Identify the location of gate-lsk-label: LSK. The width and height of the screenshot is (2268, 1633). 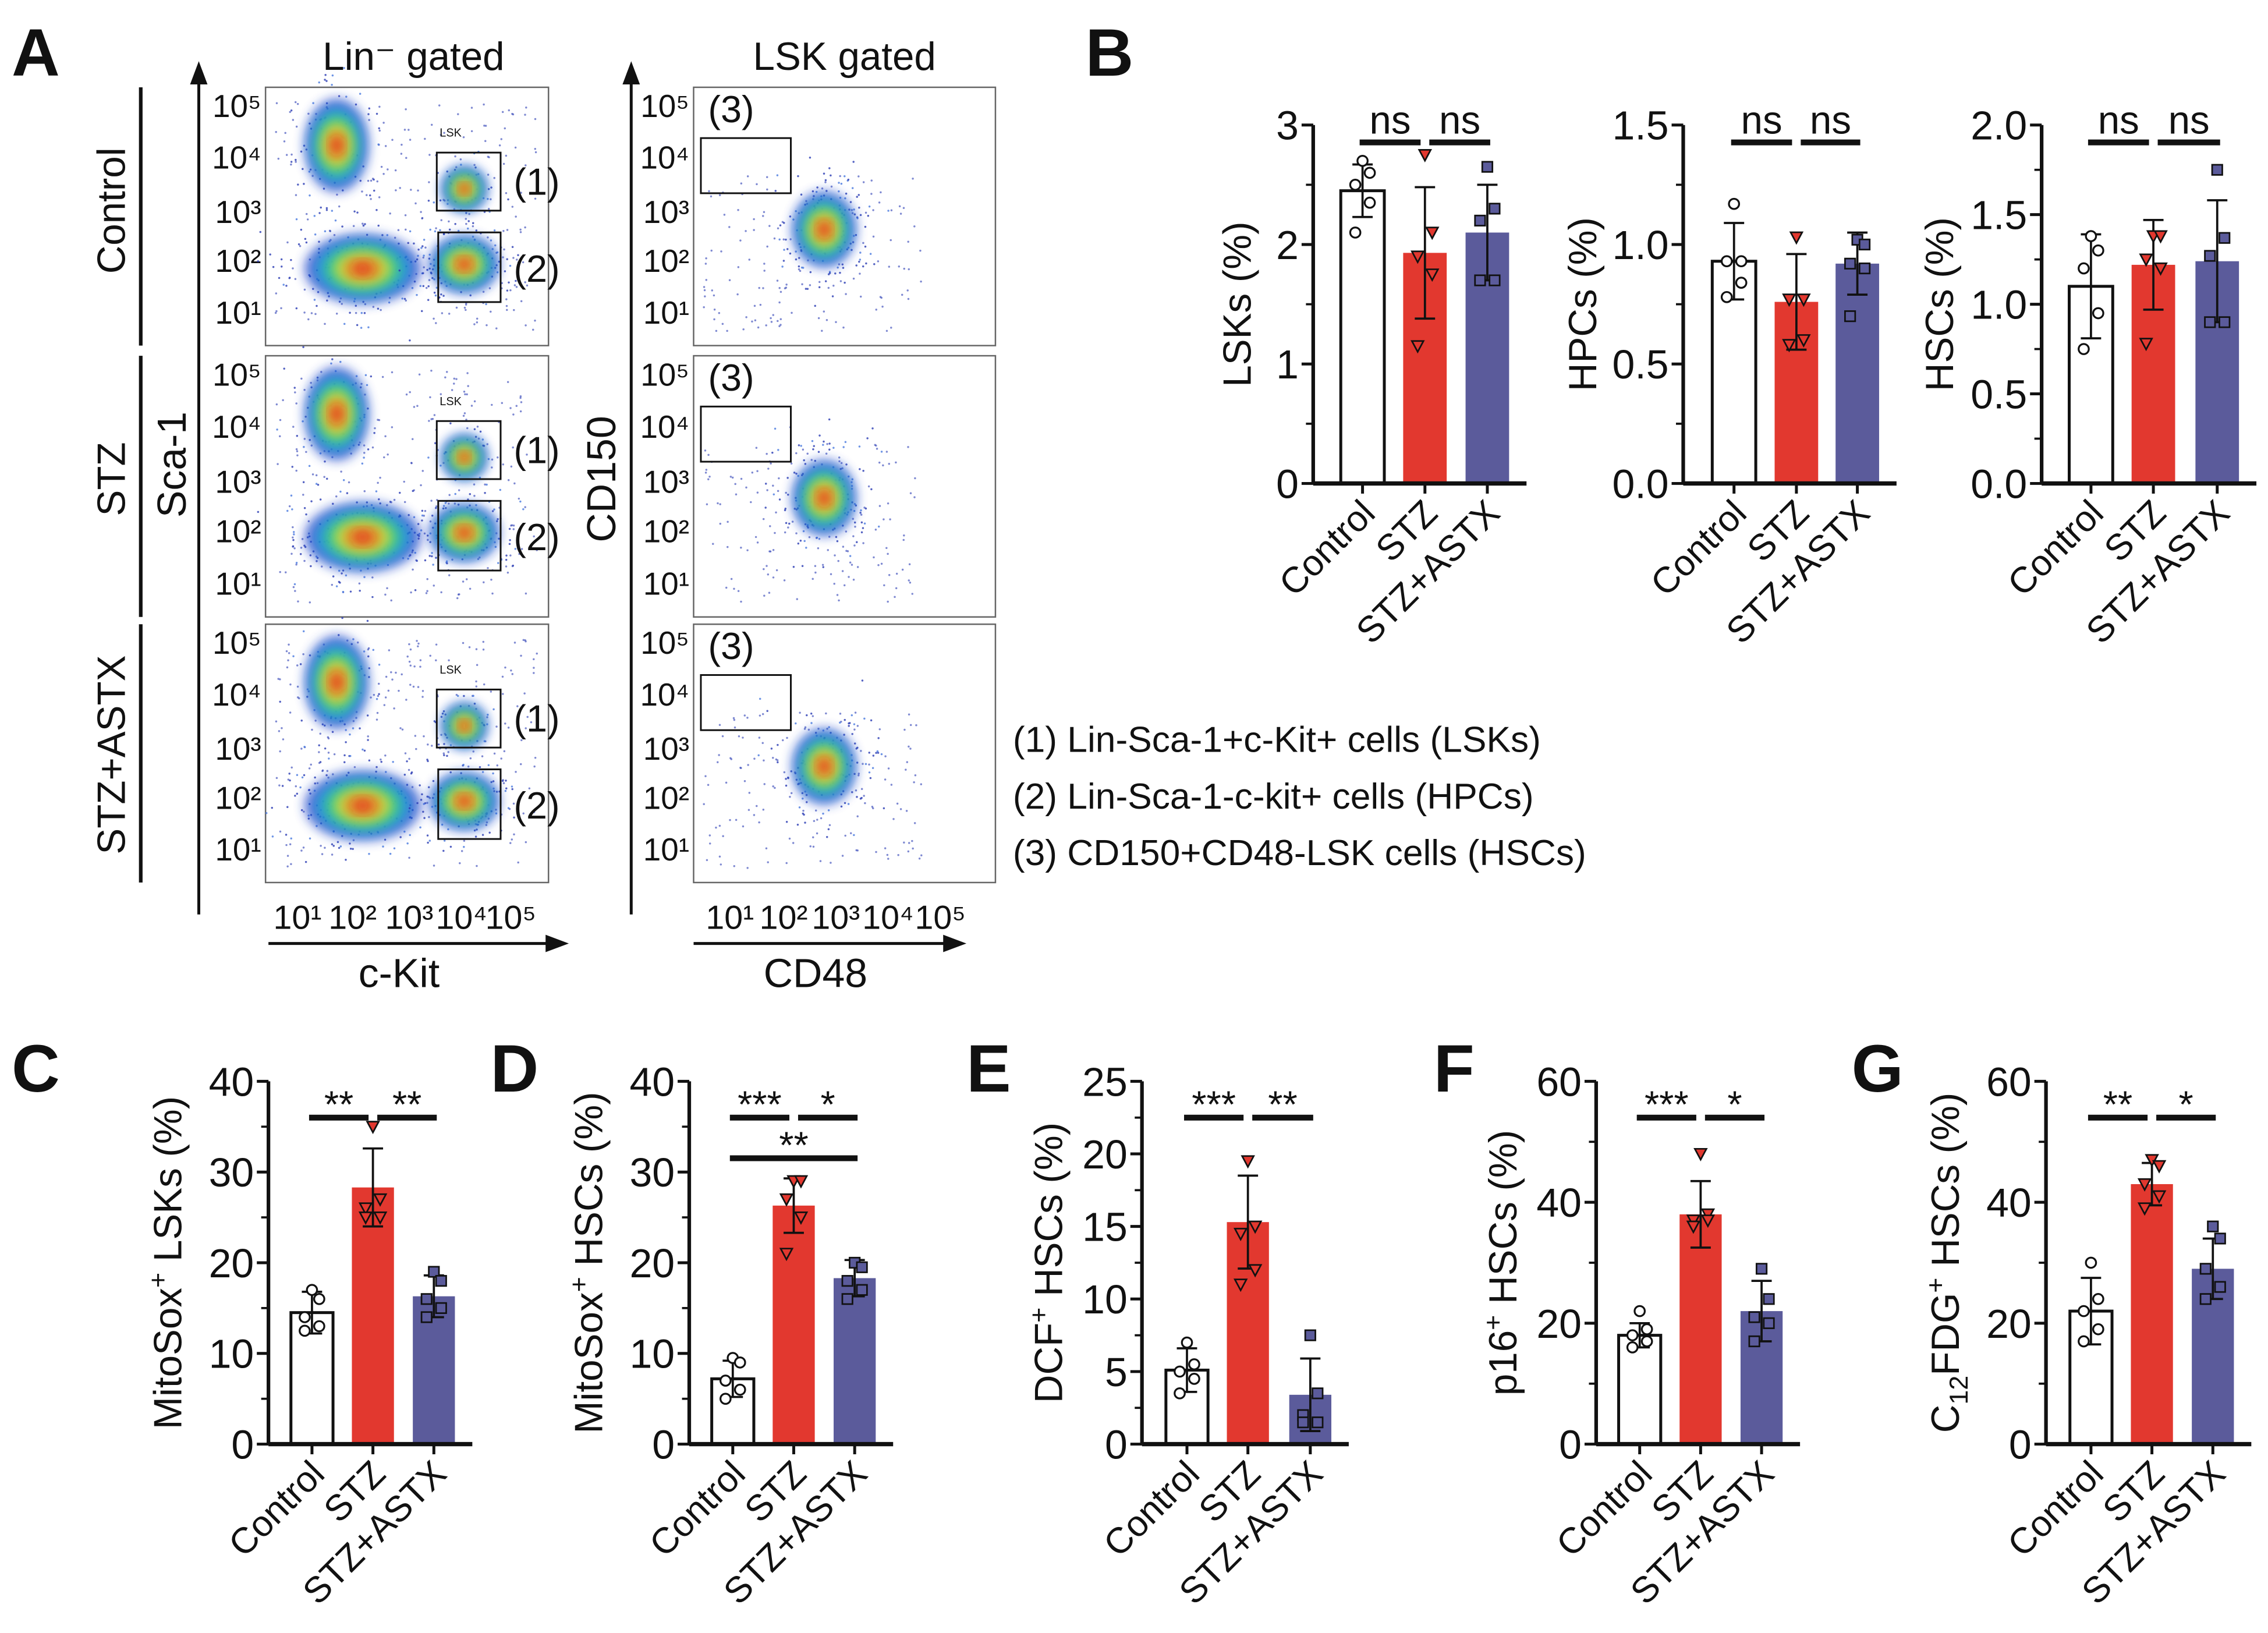
(451, 133).